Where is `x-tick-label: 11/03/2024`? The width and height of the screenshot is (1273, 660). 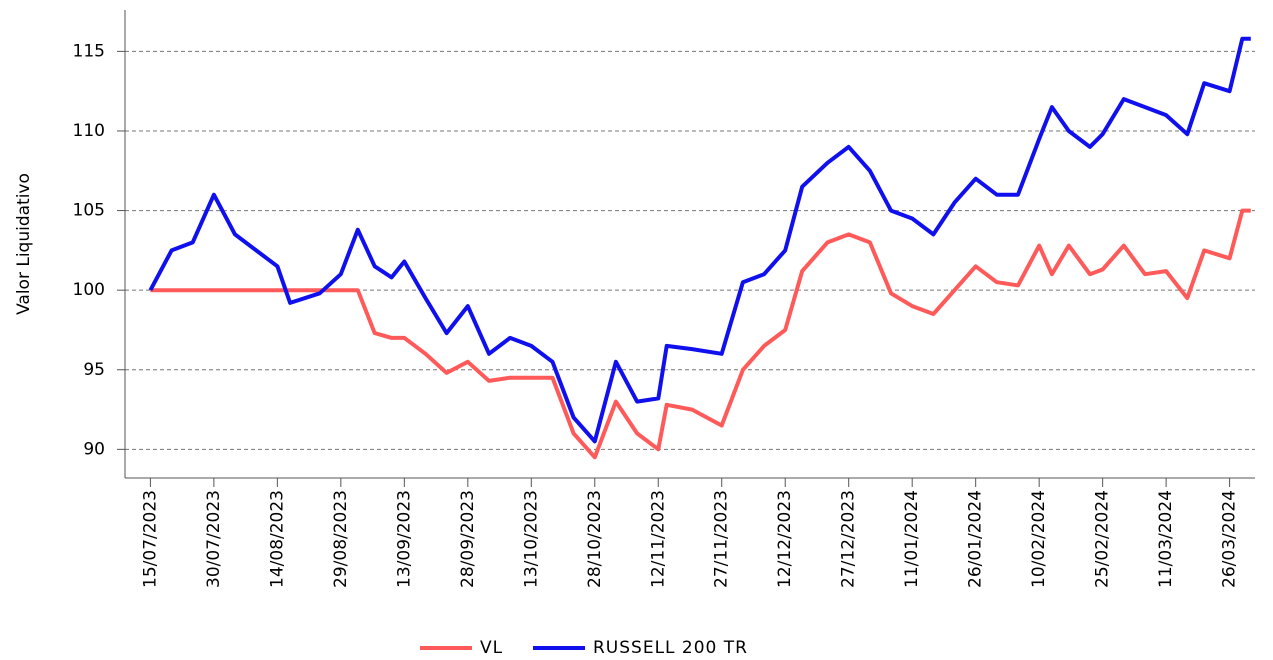
x-tick-label: 11/03/2024 is located at coordinates (1166, 539).